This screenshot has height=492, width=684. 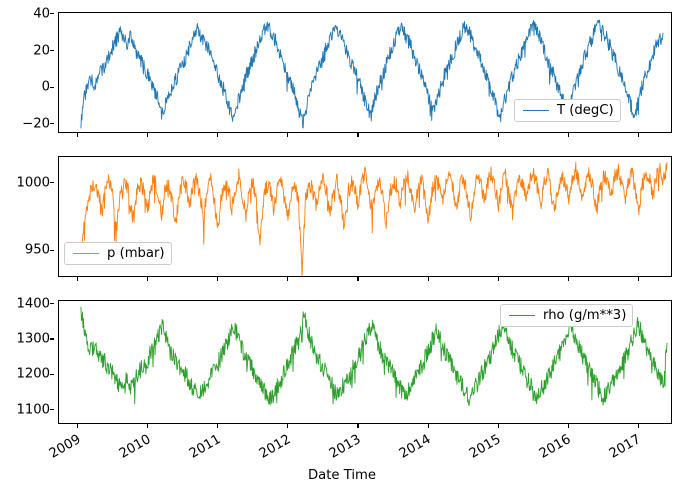 I want to click on legend-density: rho (g/m**3), so click(x=567, y=315).